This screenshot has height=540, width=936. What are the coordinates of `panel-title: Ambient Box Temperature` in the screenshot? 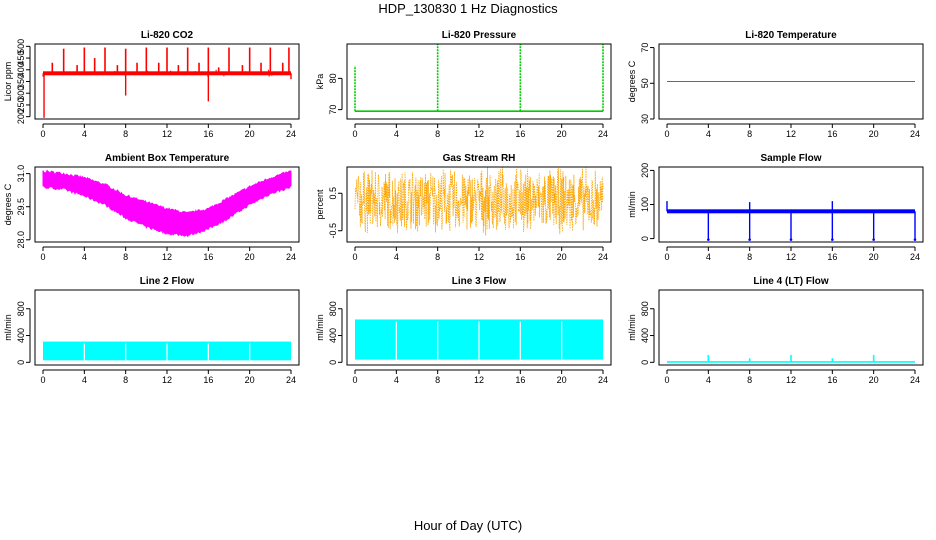 It's located at (167, 158).